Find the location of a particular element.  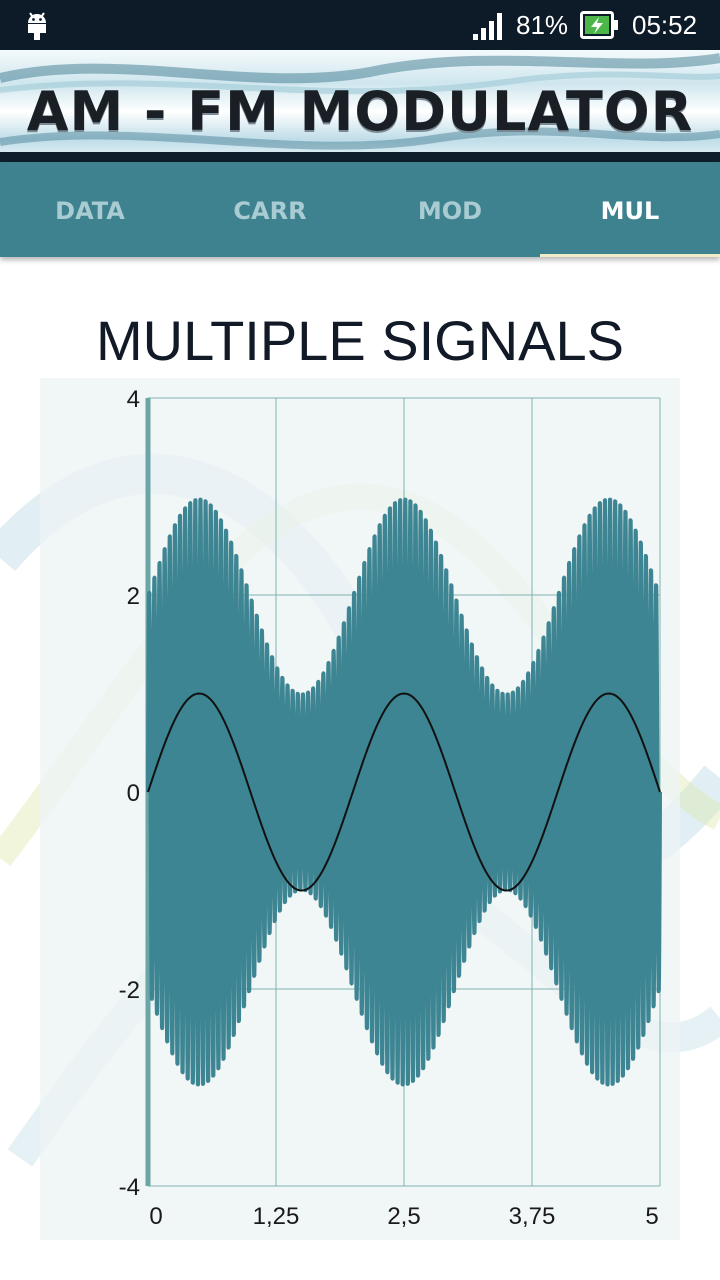

x-tick-label: 1,25 is located at coordinates (276, 1216).